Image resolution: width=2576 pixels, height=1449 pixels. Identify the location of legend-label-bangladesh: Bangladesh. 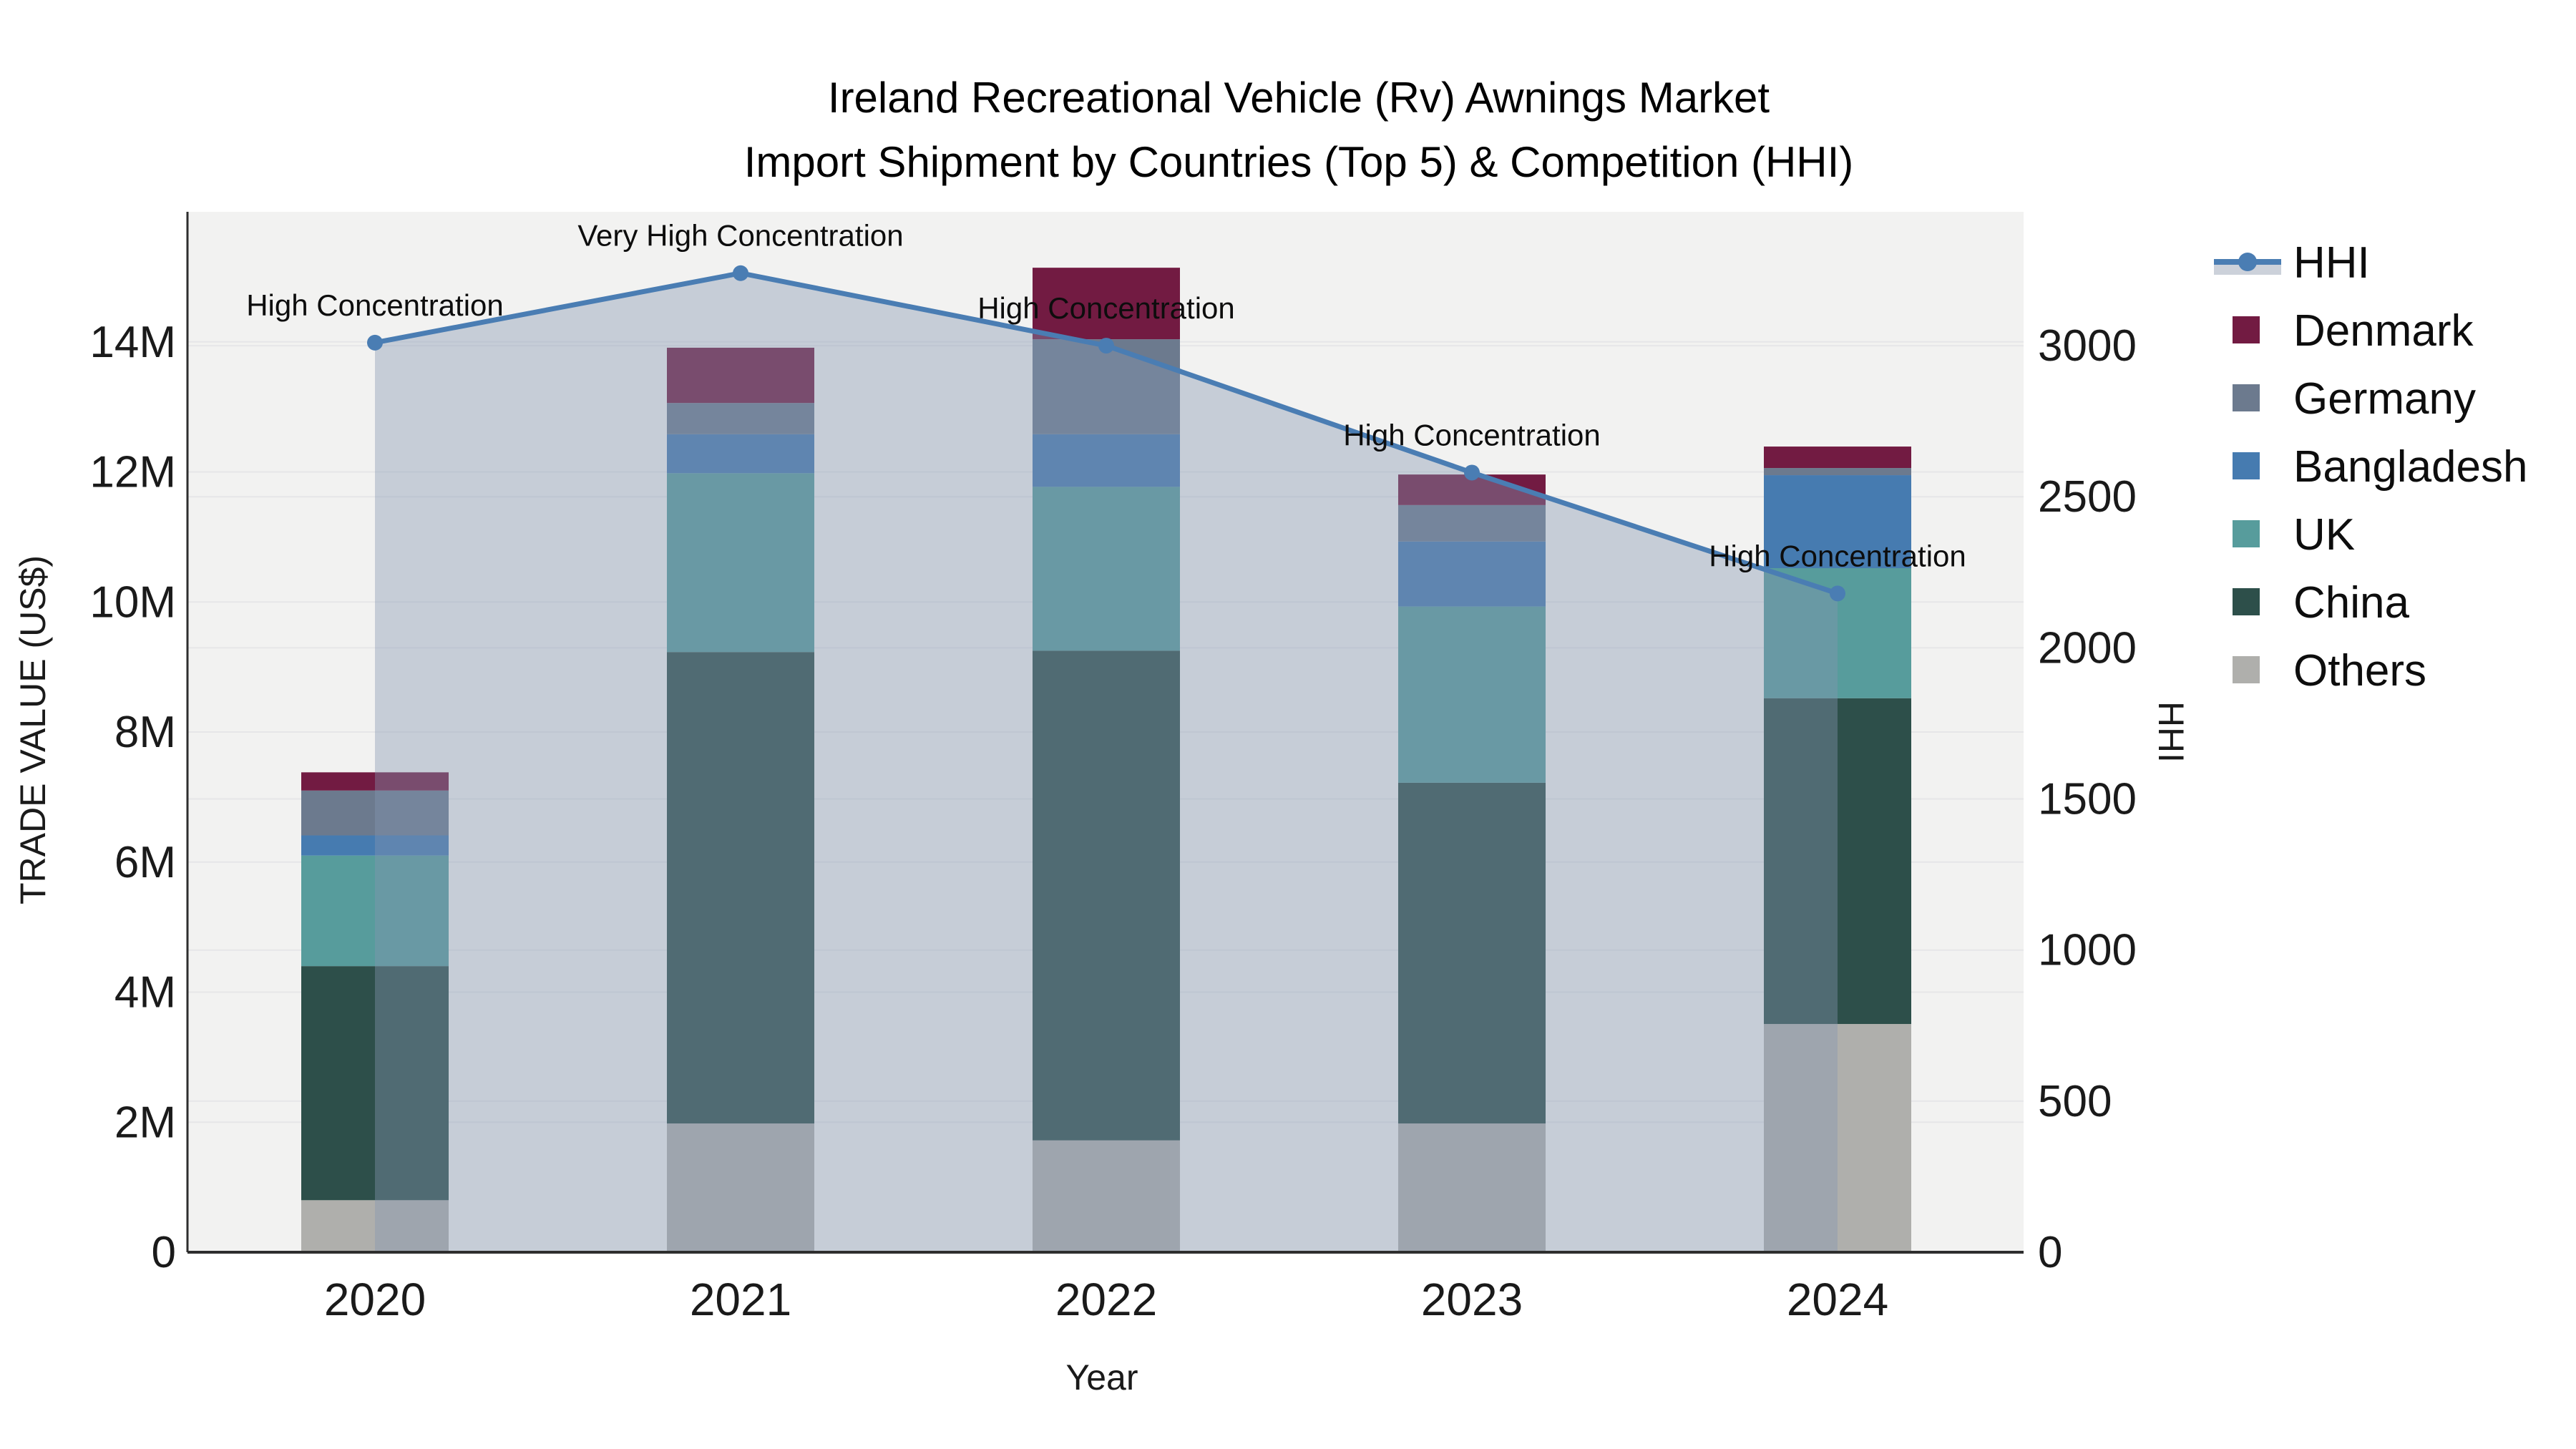
(2410, 467).